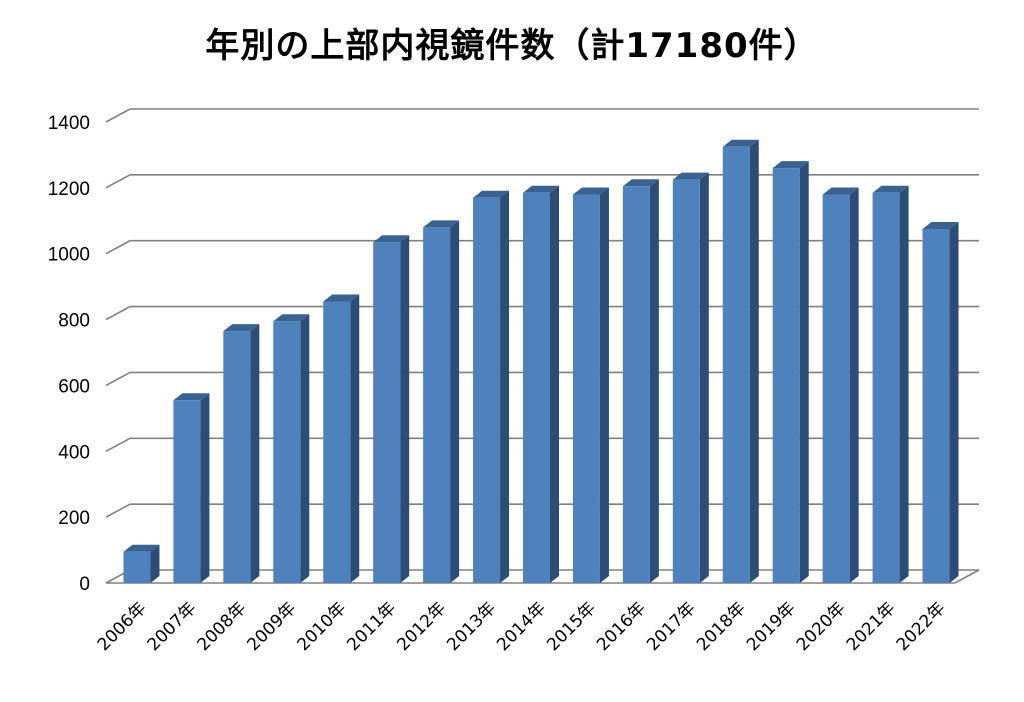  I want to click on y-tick-label: 200, so click(74, 518).